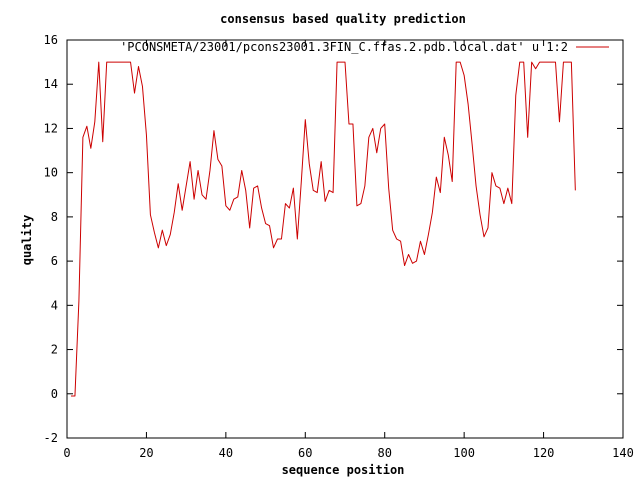 The width and height of the screenshot is (640, 480). What do you see at coordinates (54, 394) in the screenshot?
I see `y-tick-label: 0` at bounding box center [54, 394].